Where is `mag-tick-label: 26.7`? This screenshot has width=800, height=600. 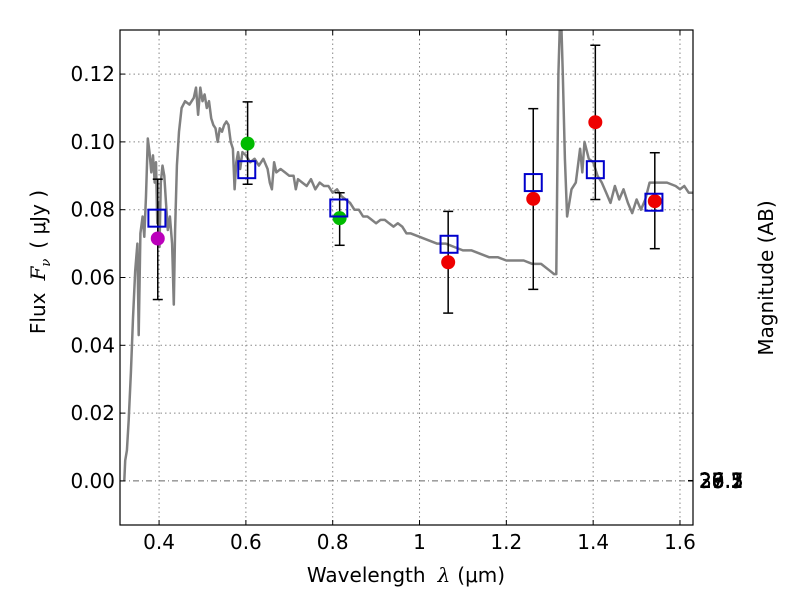 mag-tick-label: 26.7 is located at coordinates (721, 481).